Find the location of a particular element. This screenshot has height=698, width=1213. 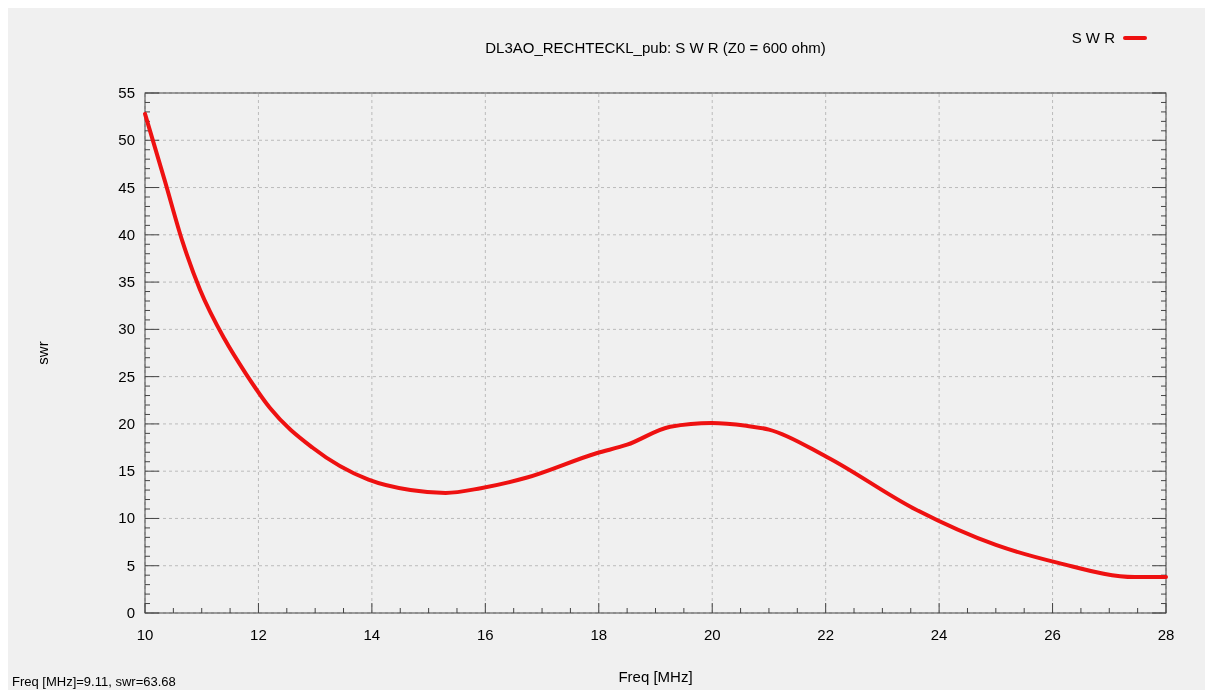

x-tick-label: 14 is located at coordinates (372, 634).